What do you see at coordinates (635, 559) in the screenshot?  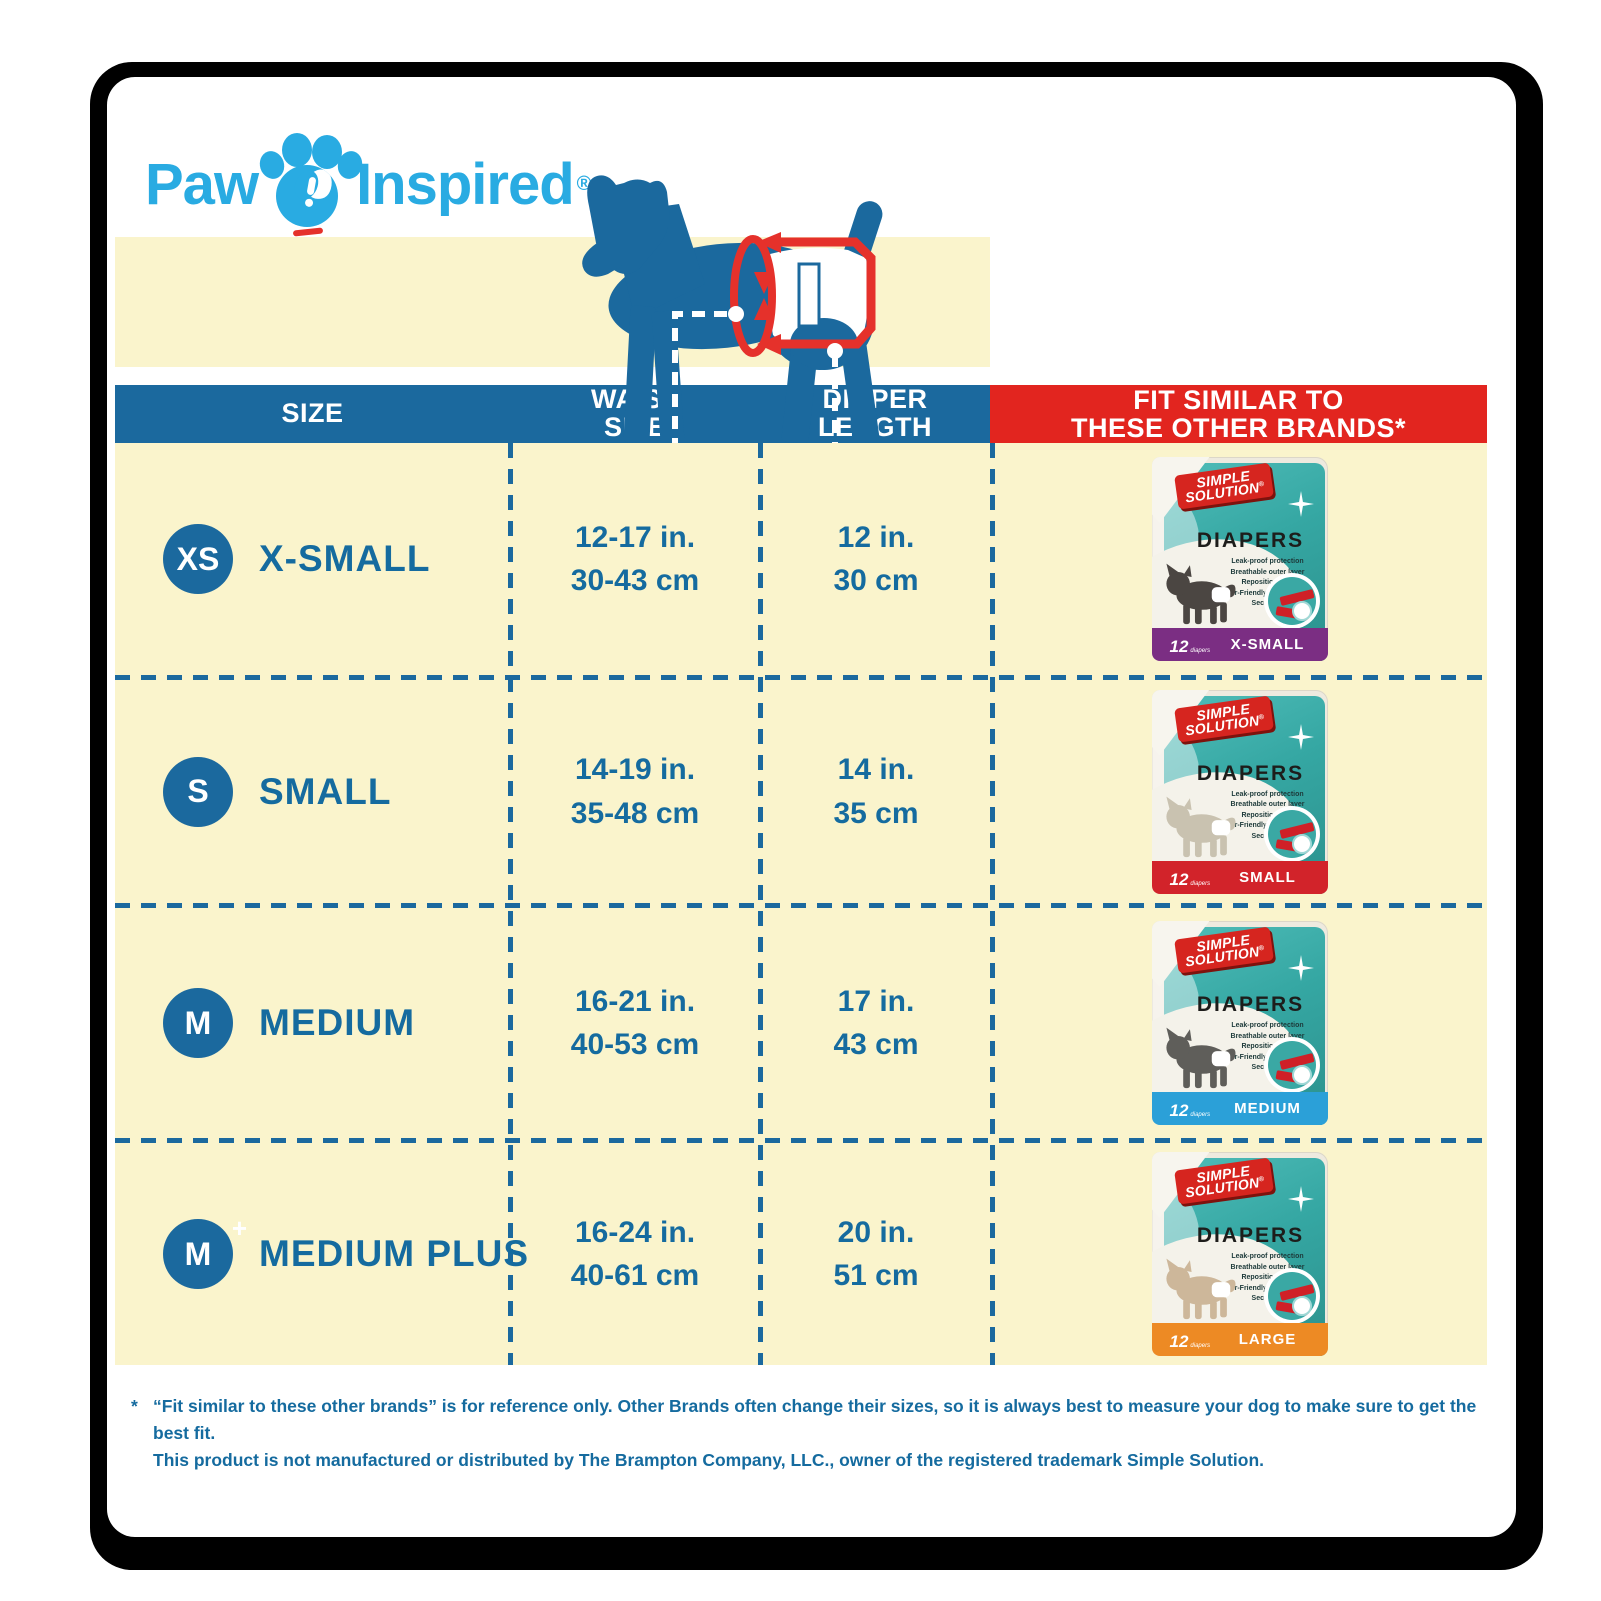 I see `waist-size-value: 12-17 in. 30-43 cm` at bounding box center [635, 559].